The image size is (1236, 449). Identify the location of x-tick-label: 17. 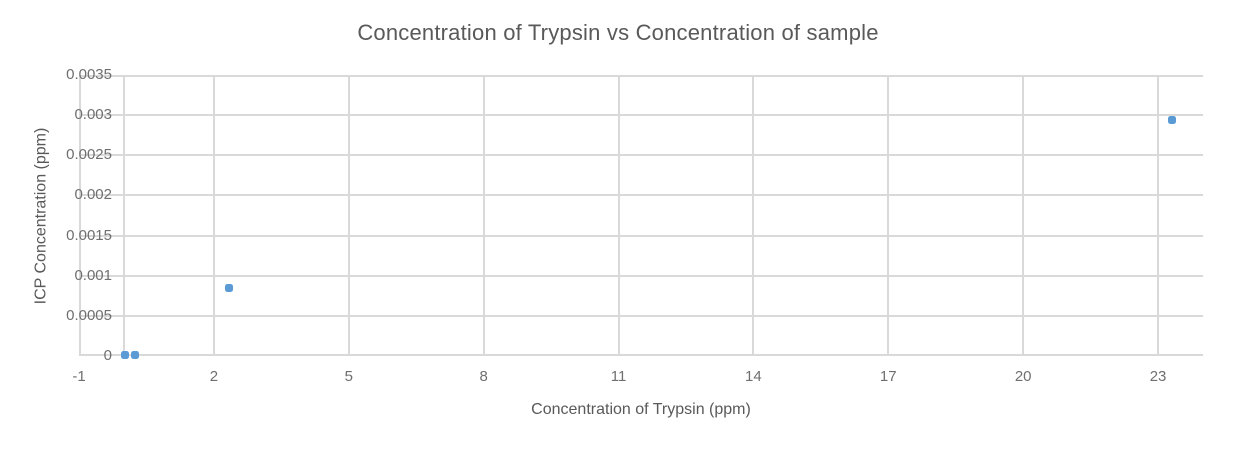
(888, 376).